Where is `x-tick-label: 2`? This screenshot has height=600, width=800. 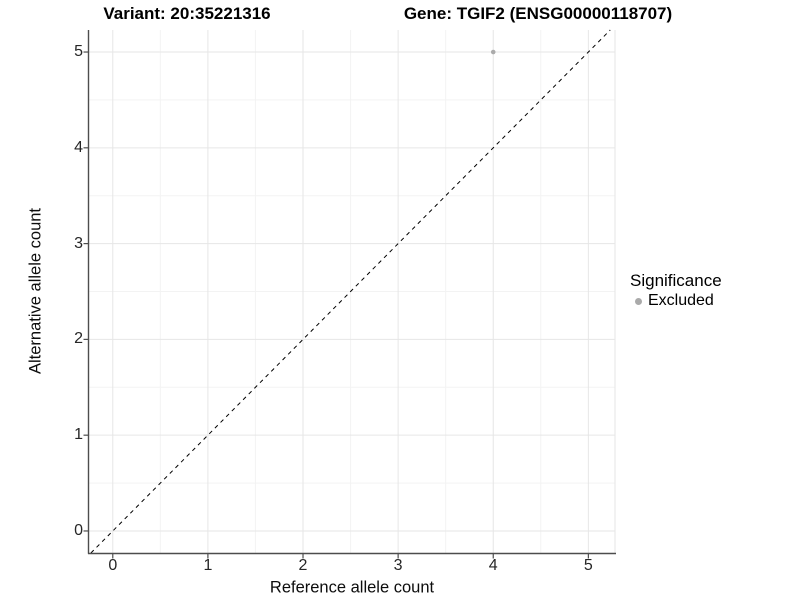
x-tick-label: 2 is located at coordinates (303, 565).